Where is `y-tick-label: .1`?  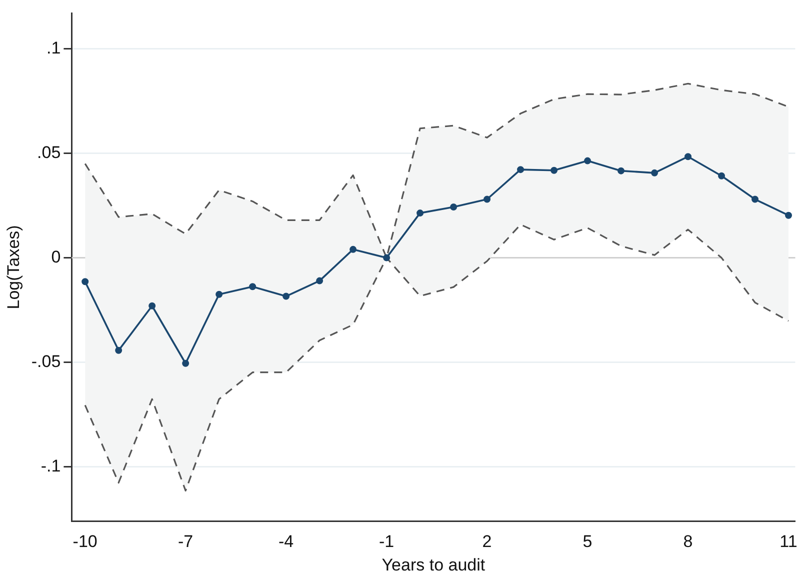
y-tick-label: .1 is located at coordinates (53, 48).